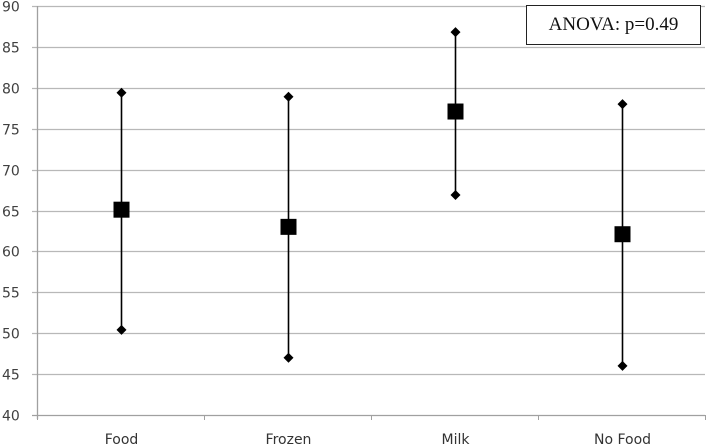 This screenshot has height=448, width=709. What do you see at coordinates (11, 49) in the screenshot?
I see `y-tick-label: 85` at bounding box center [11, 49].